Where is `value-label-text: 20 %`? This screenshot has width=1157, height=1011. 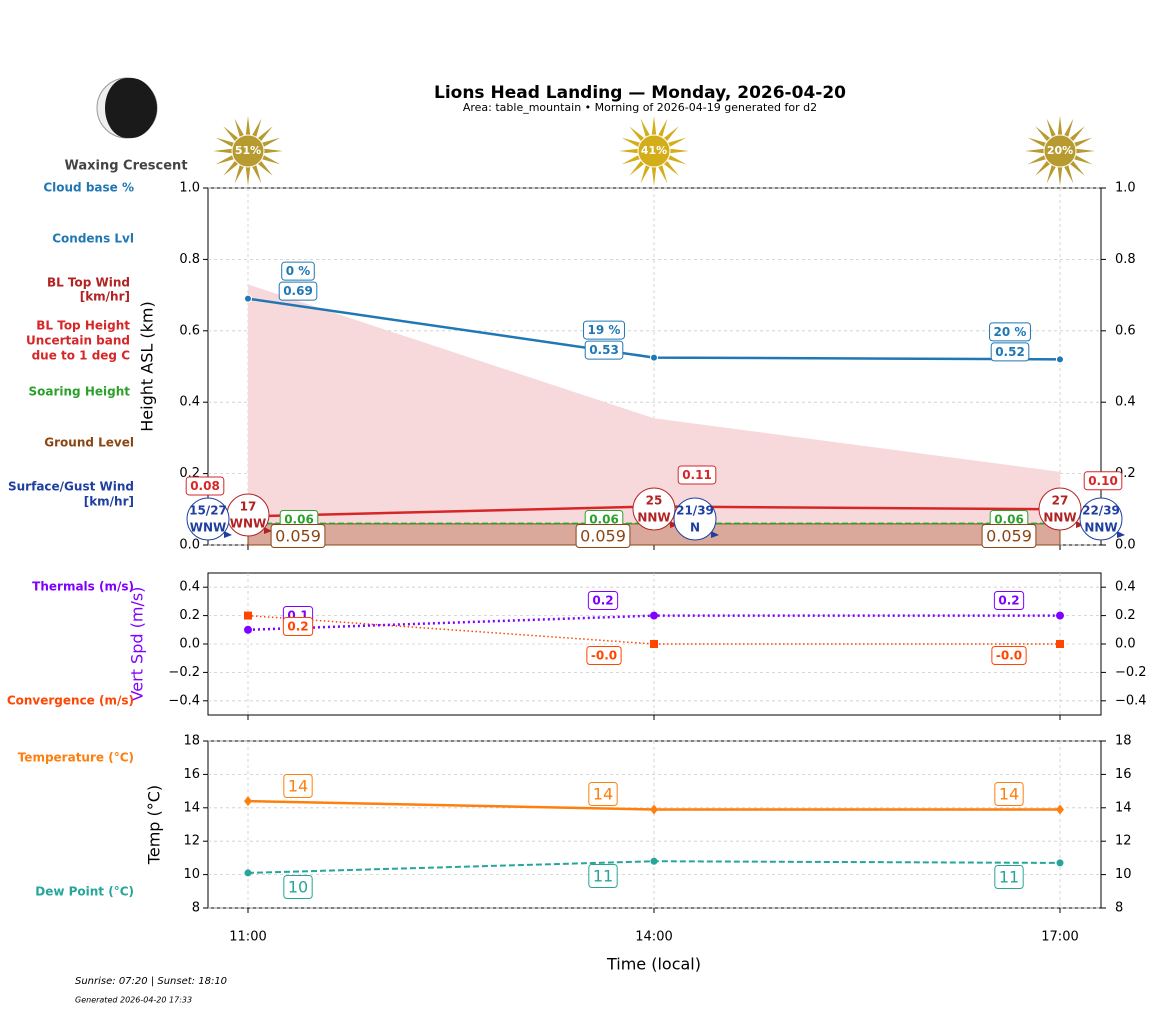 value-label-text: 20 % is located at coordinates (1010, 332).